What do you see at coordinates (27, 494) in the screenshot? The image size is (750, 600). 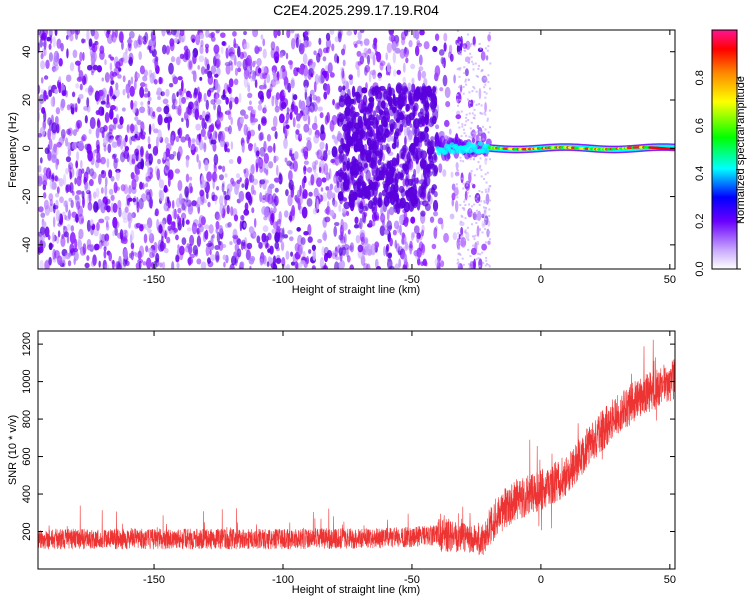 I see `snr-y-tick-label: 400` at bounding box center [27, 494].